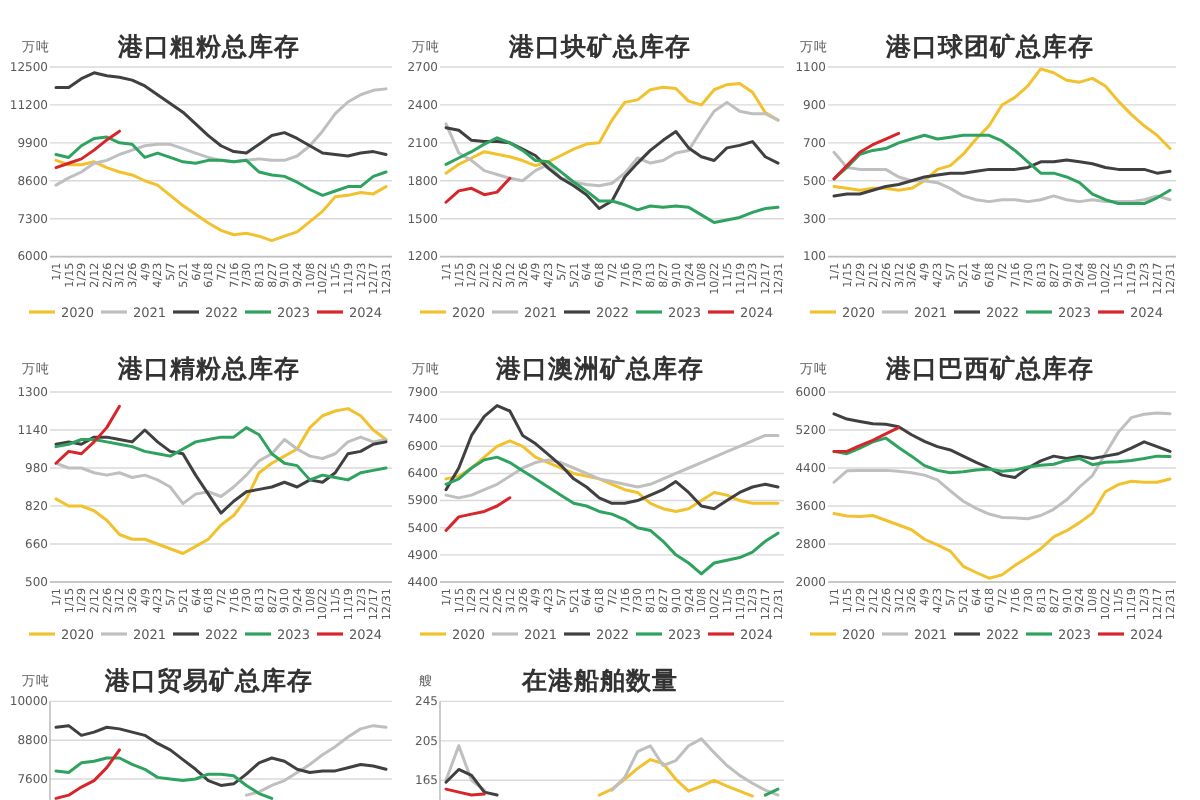  Describe the element at coordinates (208, 367) in the screenshot. I see `chart-title: 港口精粉总库存` at that location.